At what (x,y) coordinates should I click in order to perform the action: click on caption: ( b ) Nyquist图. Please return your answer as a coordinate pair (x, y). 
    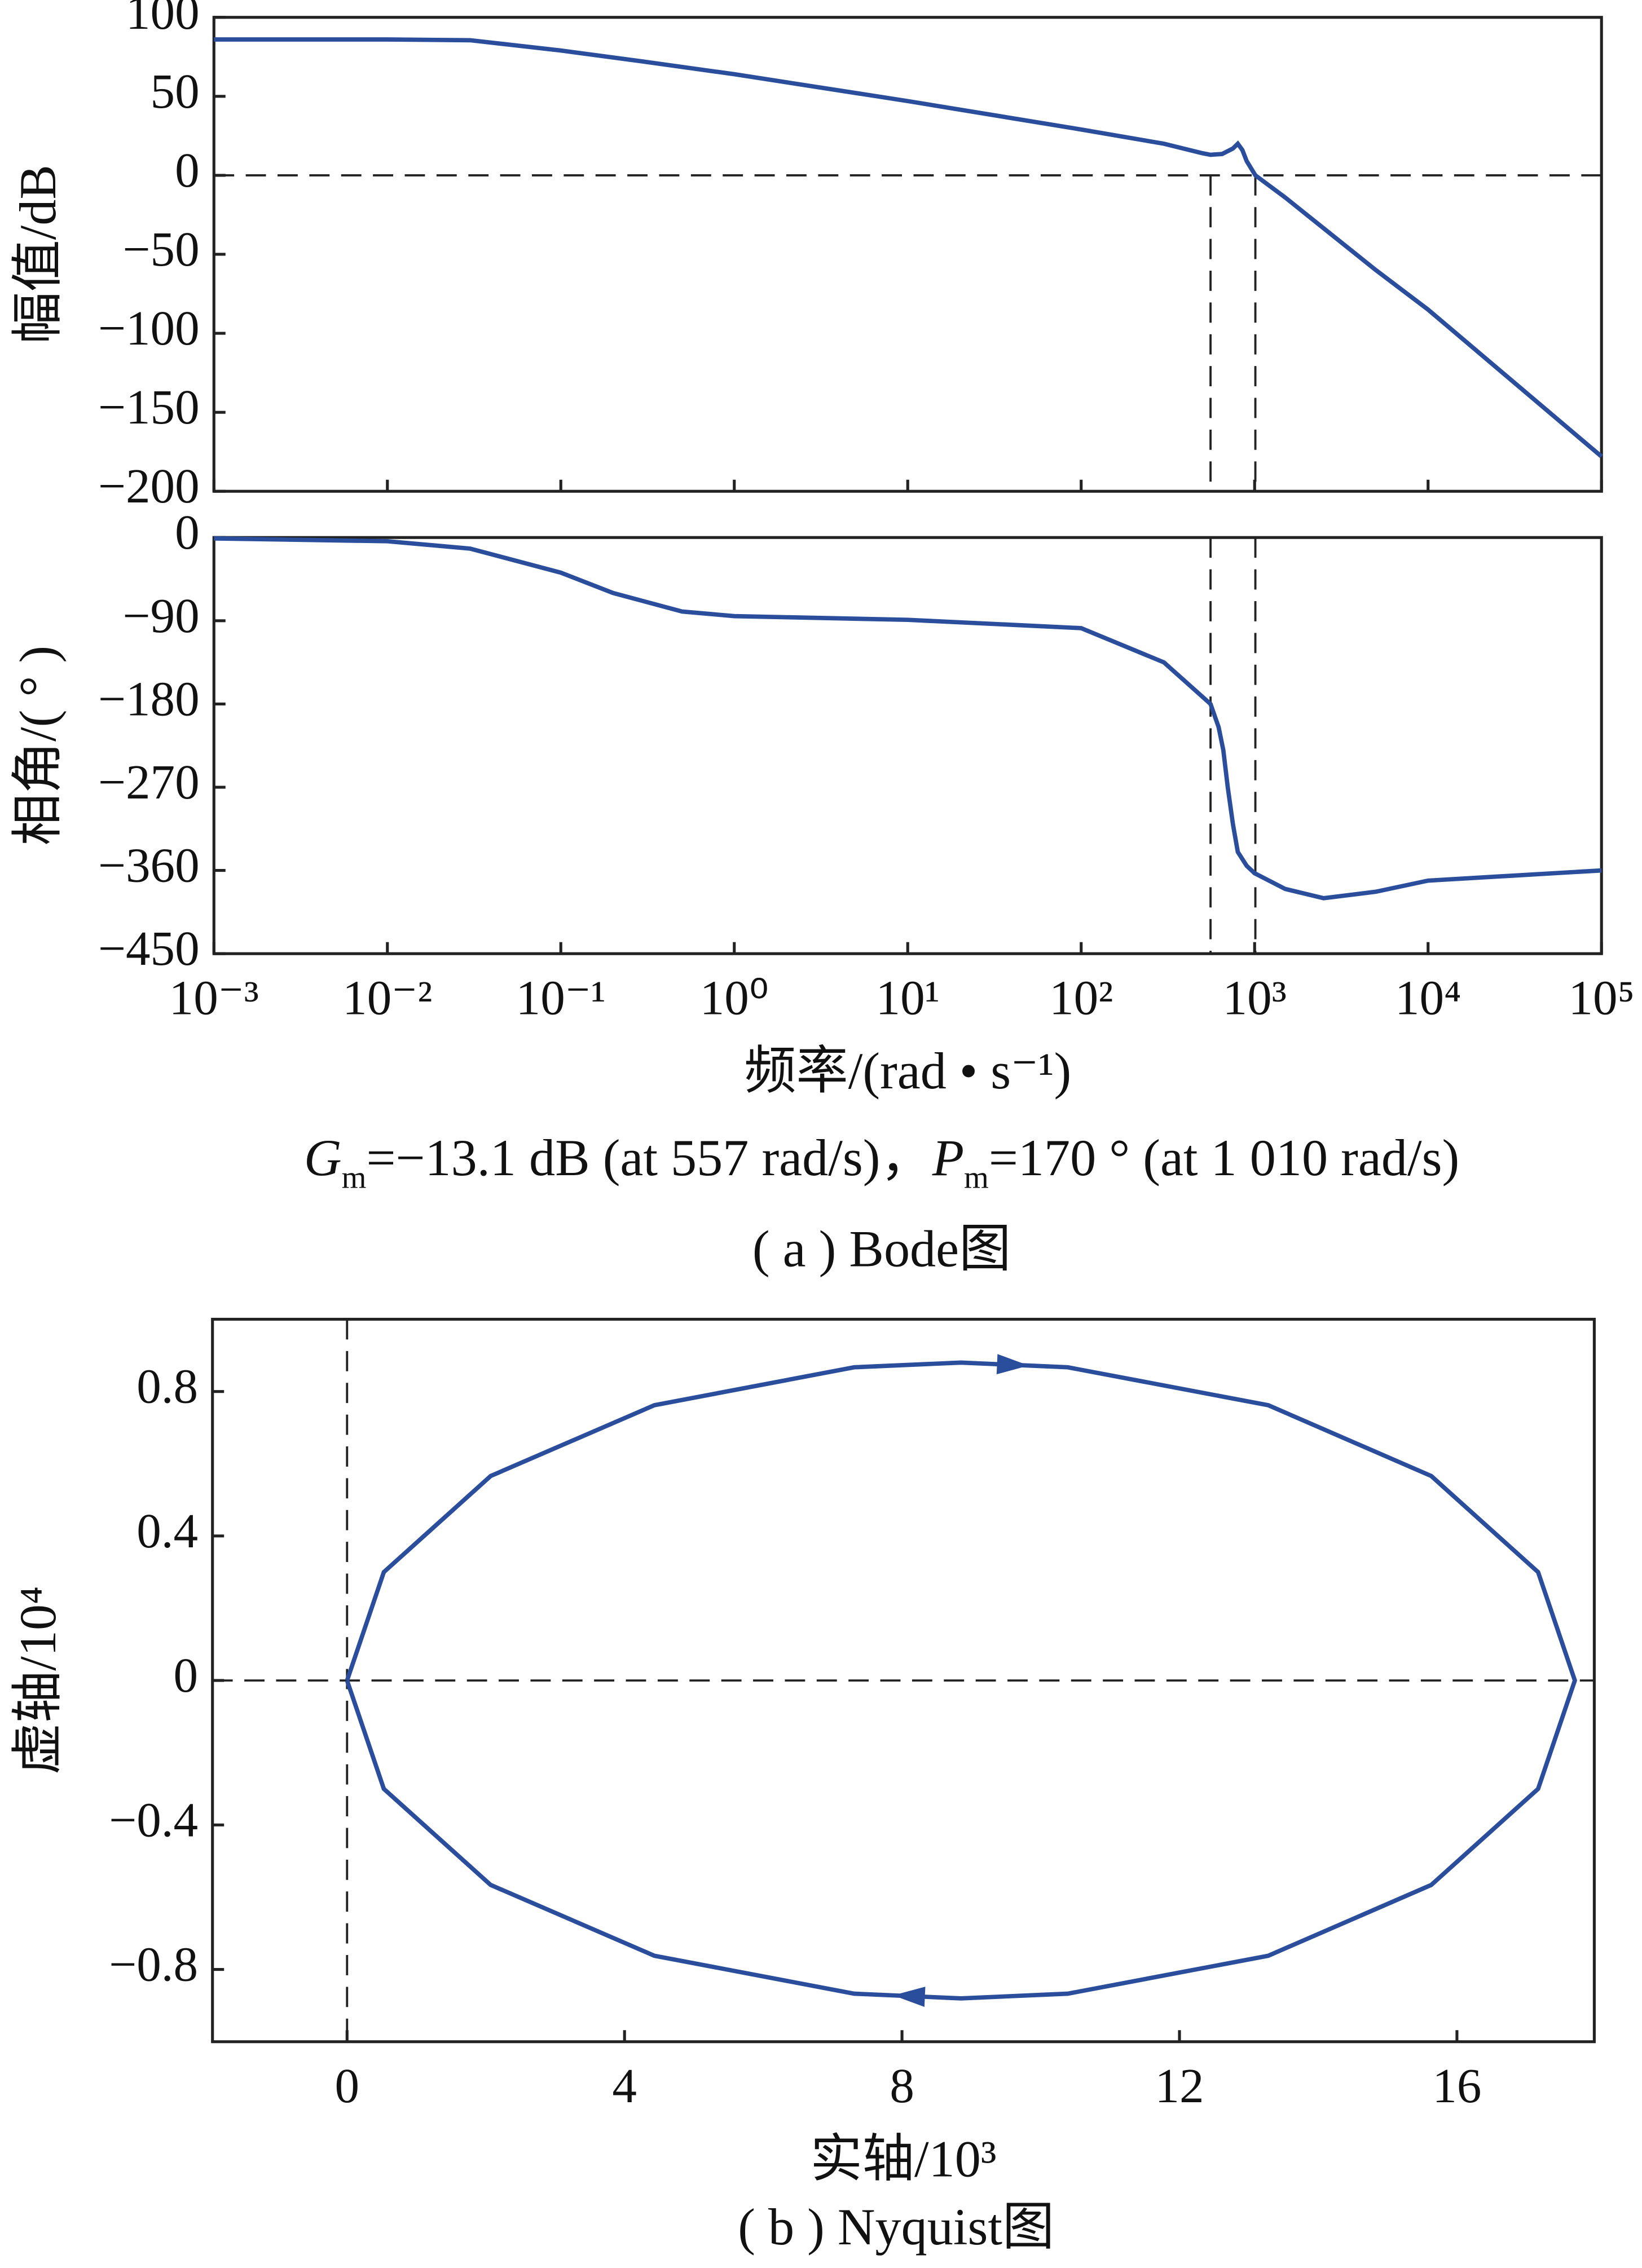
    Looking at the image, I should click on (896, 2227).